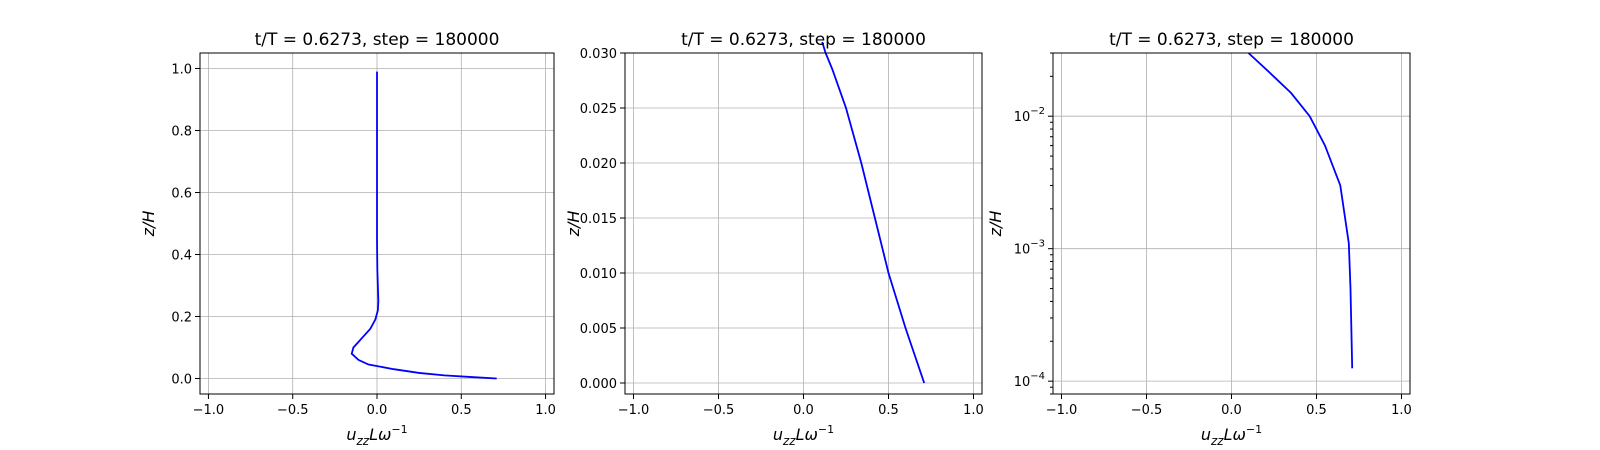  What do you see at coordinates (598, 109) in the screenshot?
I see `y-tick-label: 0.025` at bounding box center [598, 109].